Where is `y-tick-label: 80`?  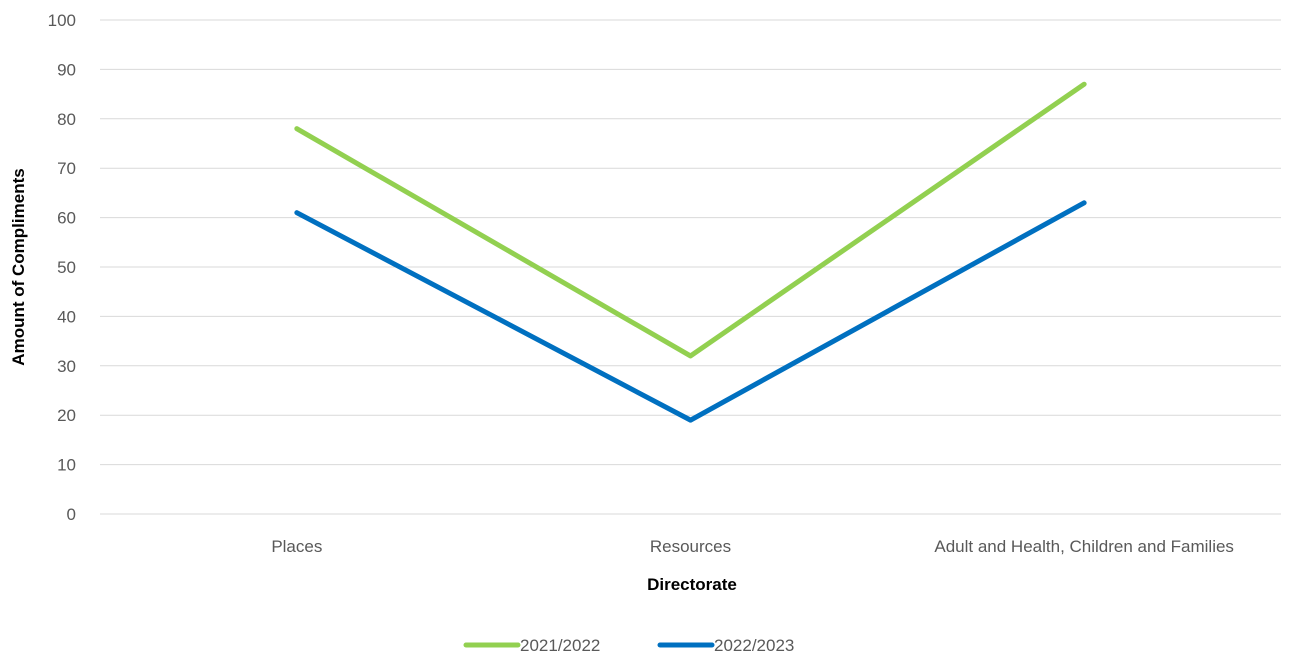 y-tick-label: 80 is located at coordinates (66, 119).